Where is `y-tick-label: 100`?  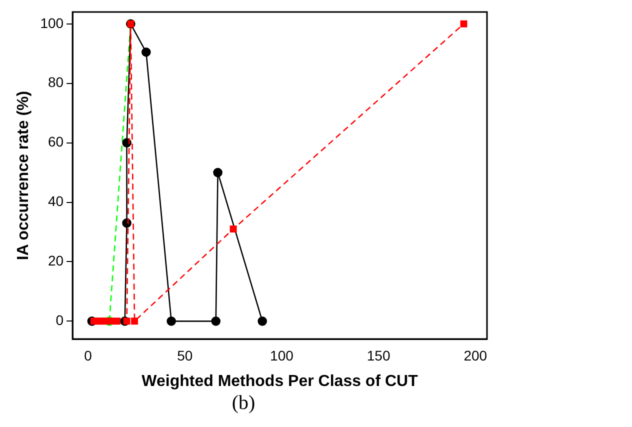 y-tick-label: 100 is located at coordinates (52, 22).